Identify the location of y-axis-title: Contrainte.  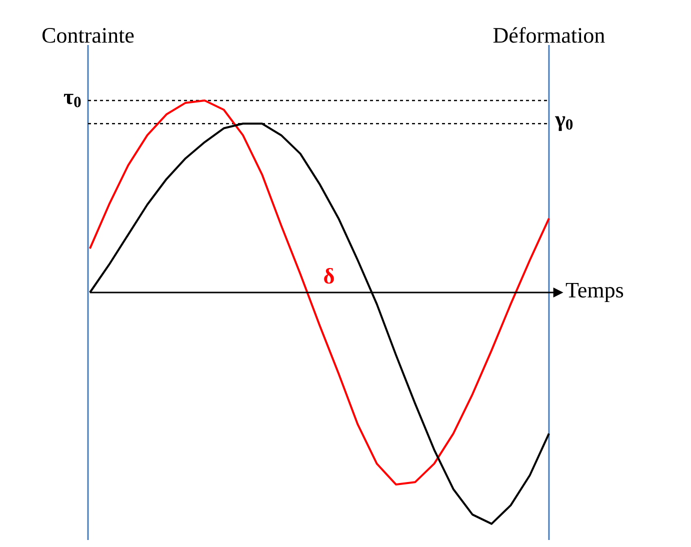
(88, 35).